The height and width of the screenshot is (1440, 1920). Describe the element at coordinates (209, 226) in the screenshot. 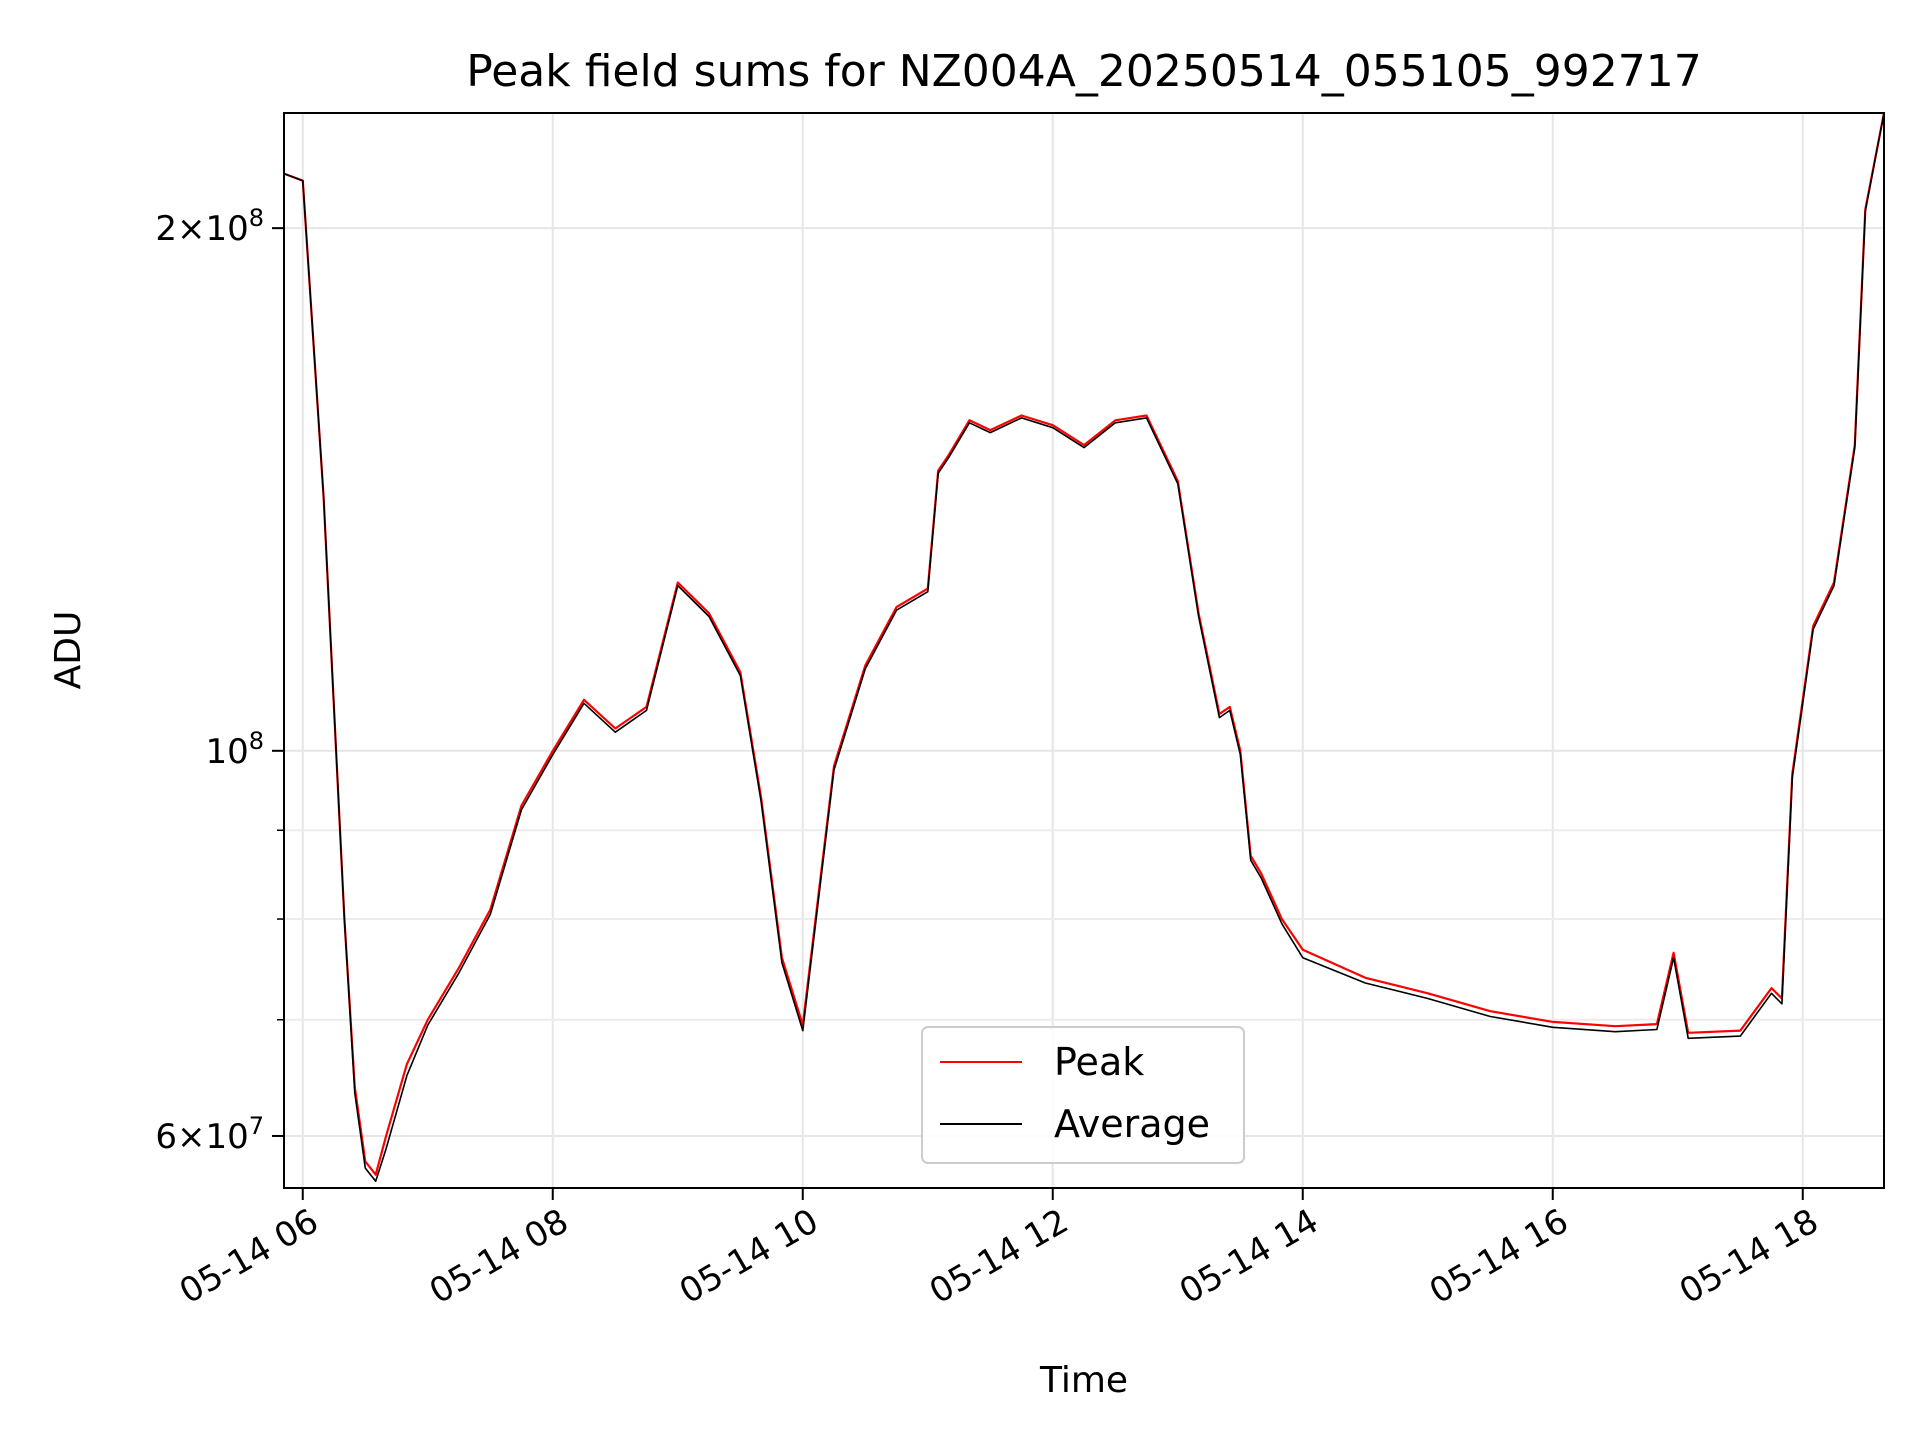

I see `y-tick-label: 2×108` at that location.